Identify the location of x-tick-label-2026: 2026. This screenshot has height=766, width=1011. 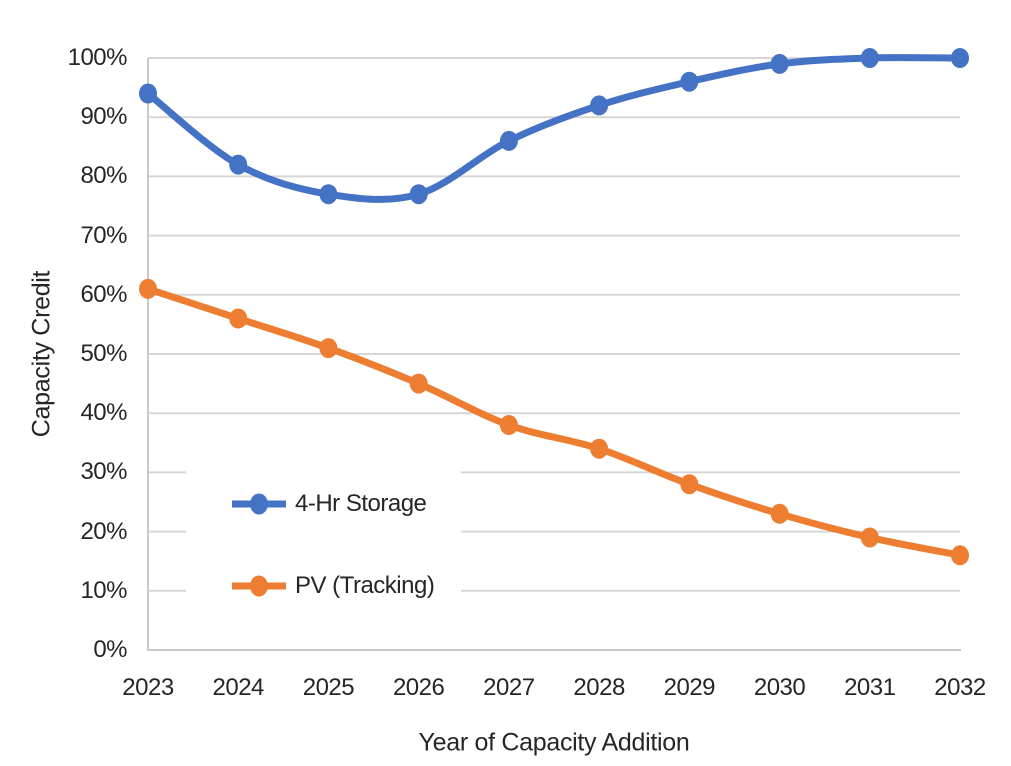
(418, 687).